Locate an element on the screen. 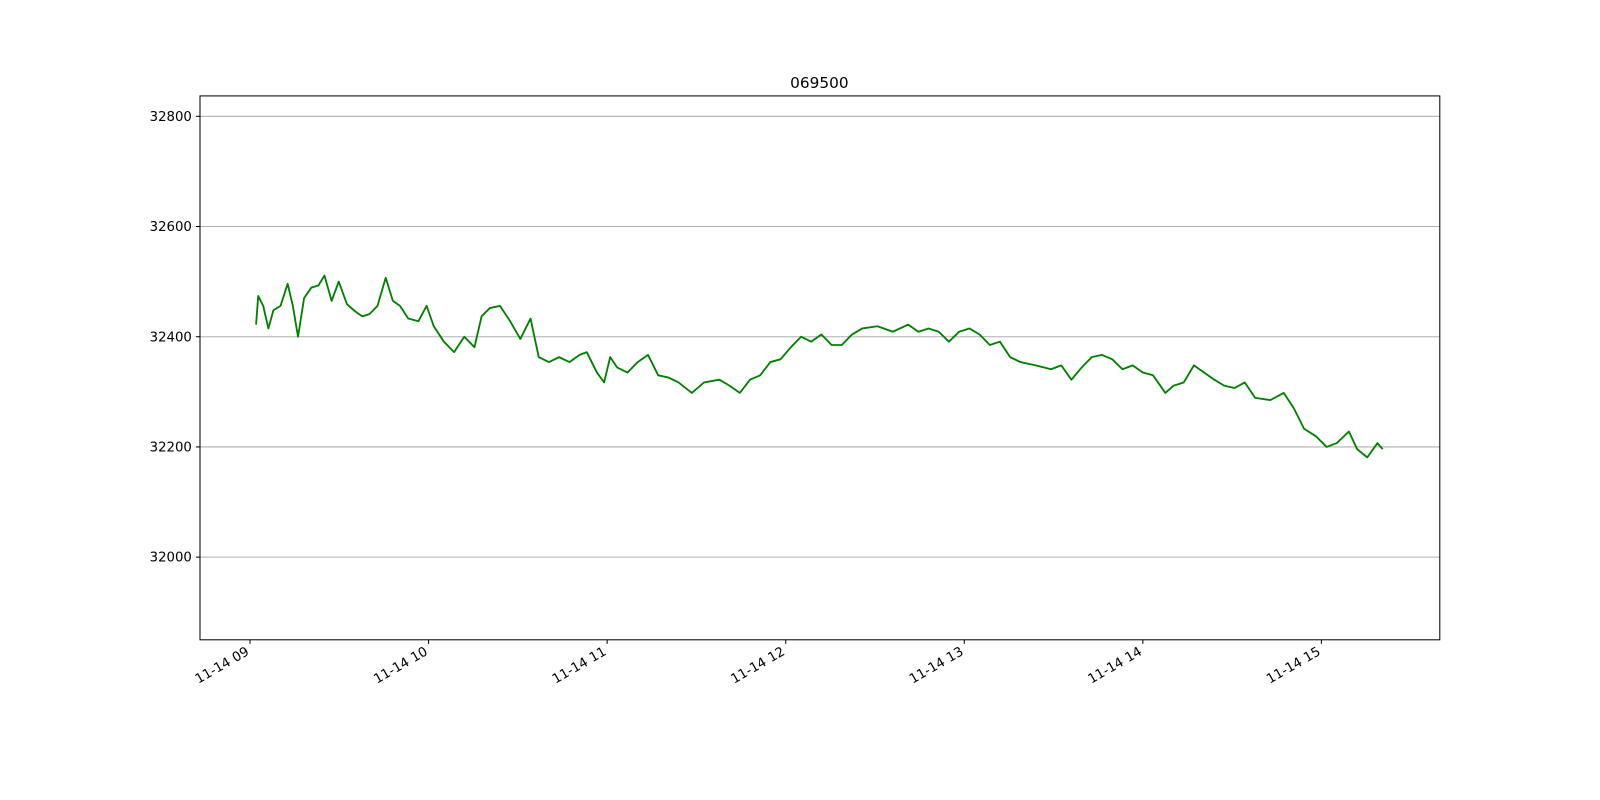  y-tick-label: 32800 is located at coordinates (171, 117).